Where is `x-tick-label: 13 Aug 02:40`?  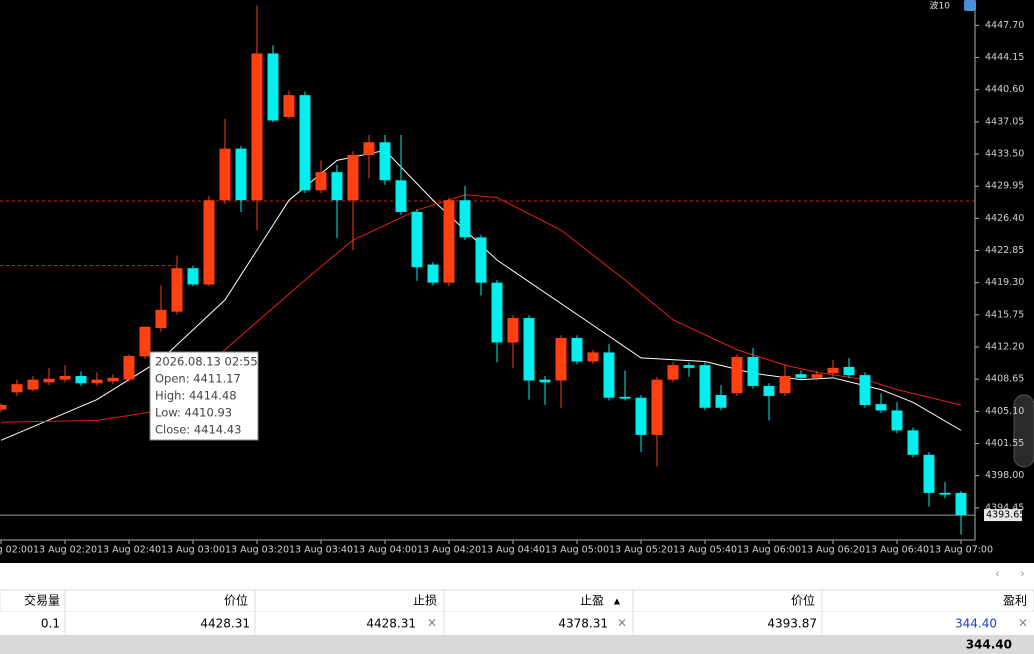 x-tick-label: 13 Aug 02:40 is located at coordinates (129, 550).